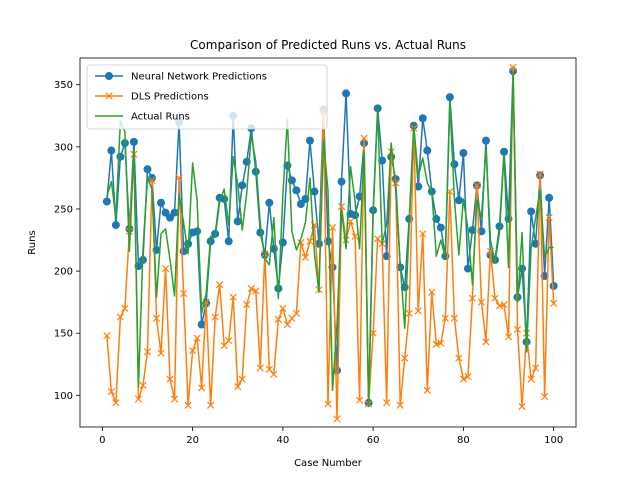 This screenshot has width=640, height=480. I want to click on legend-box, so click(207, 97).